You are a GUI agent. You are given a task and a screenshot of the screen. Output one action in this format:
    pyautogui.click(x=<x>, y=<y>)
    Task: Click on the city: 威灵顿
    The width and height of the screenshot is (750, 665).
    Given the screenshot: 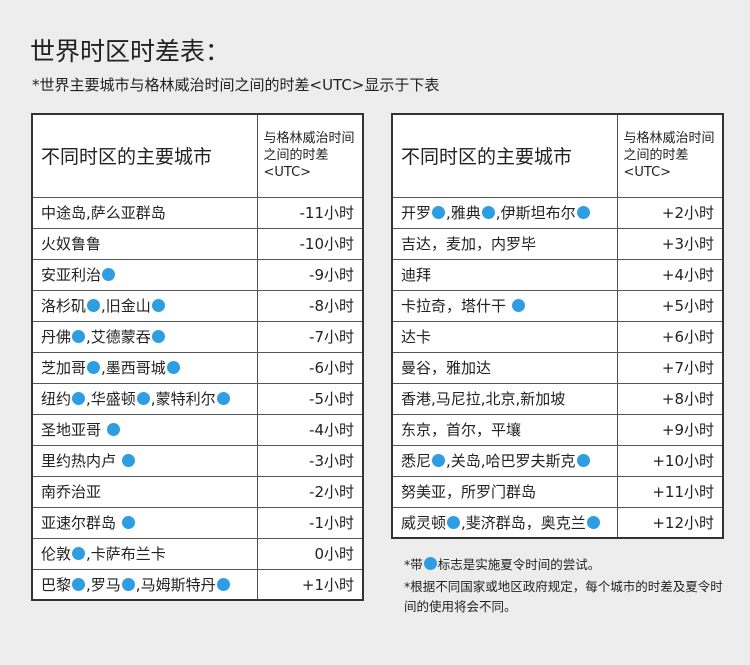 What is the action you would take?
    pyautogui.click(x=424, y=522)
    